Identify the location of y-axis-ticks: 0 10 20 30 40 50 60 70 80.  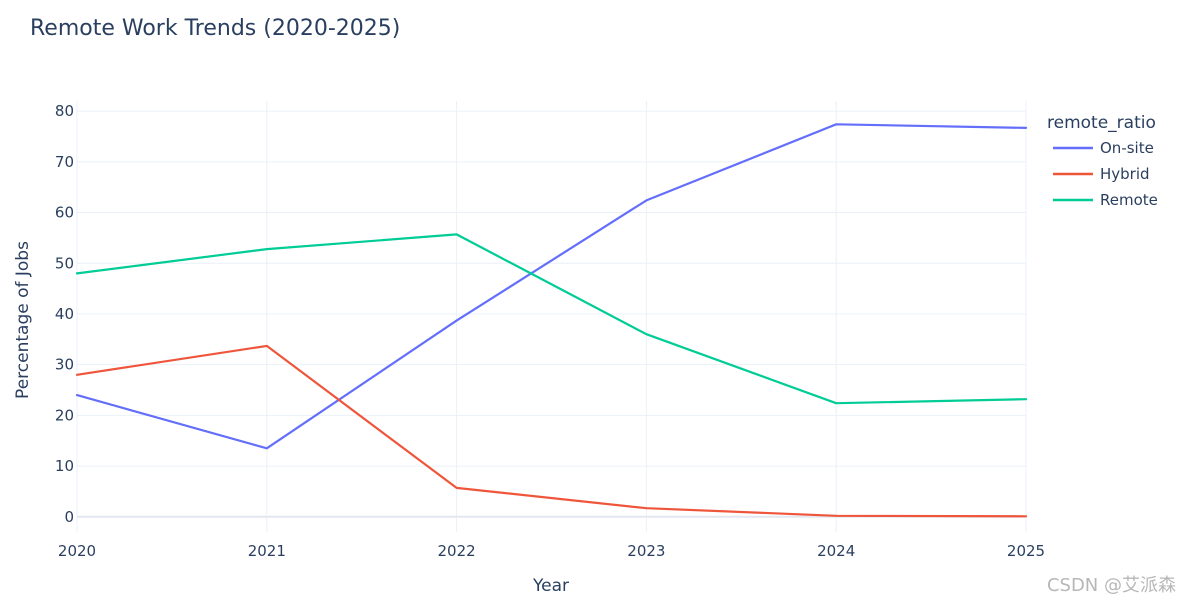
(64, 314).